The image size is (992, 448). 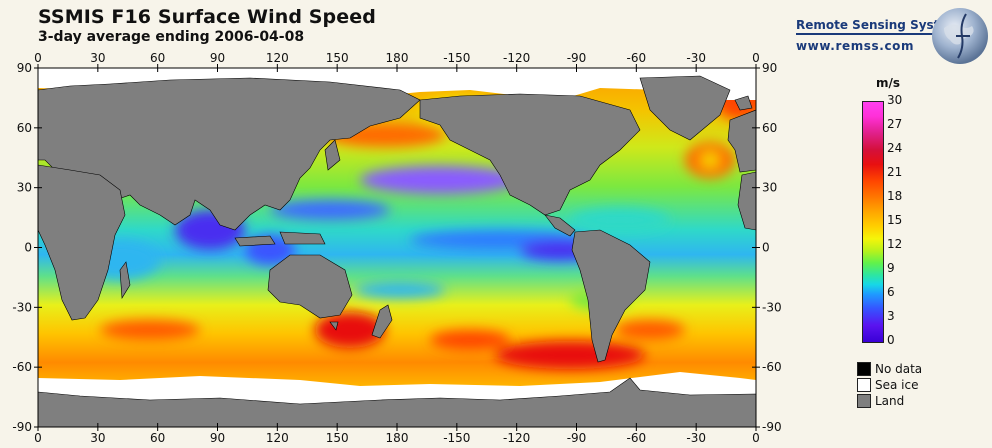 I want to click on y-tick-label-right: 60, so click(x=769, y=128).